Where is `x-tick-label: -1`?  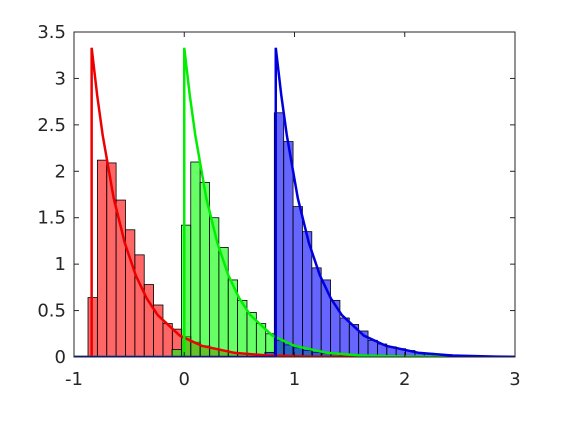 x-tick-label: -1 is located at coordinates (74, 379).